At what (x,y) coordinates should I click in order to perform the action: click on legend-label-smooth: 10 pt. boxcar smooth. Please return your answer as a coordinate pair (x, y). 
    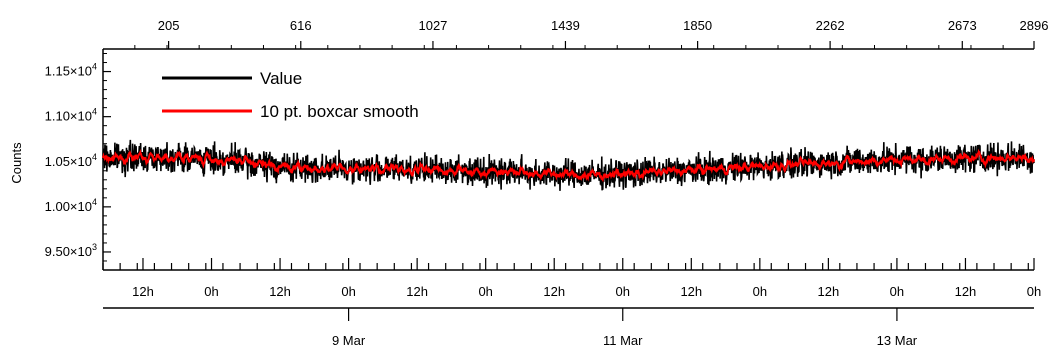
    Looking at the image, I should click on (339, 111).